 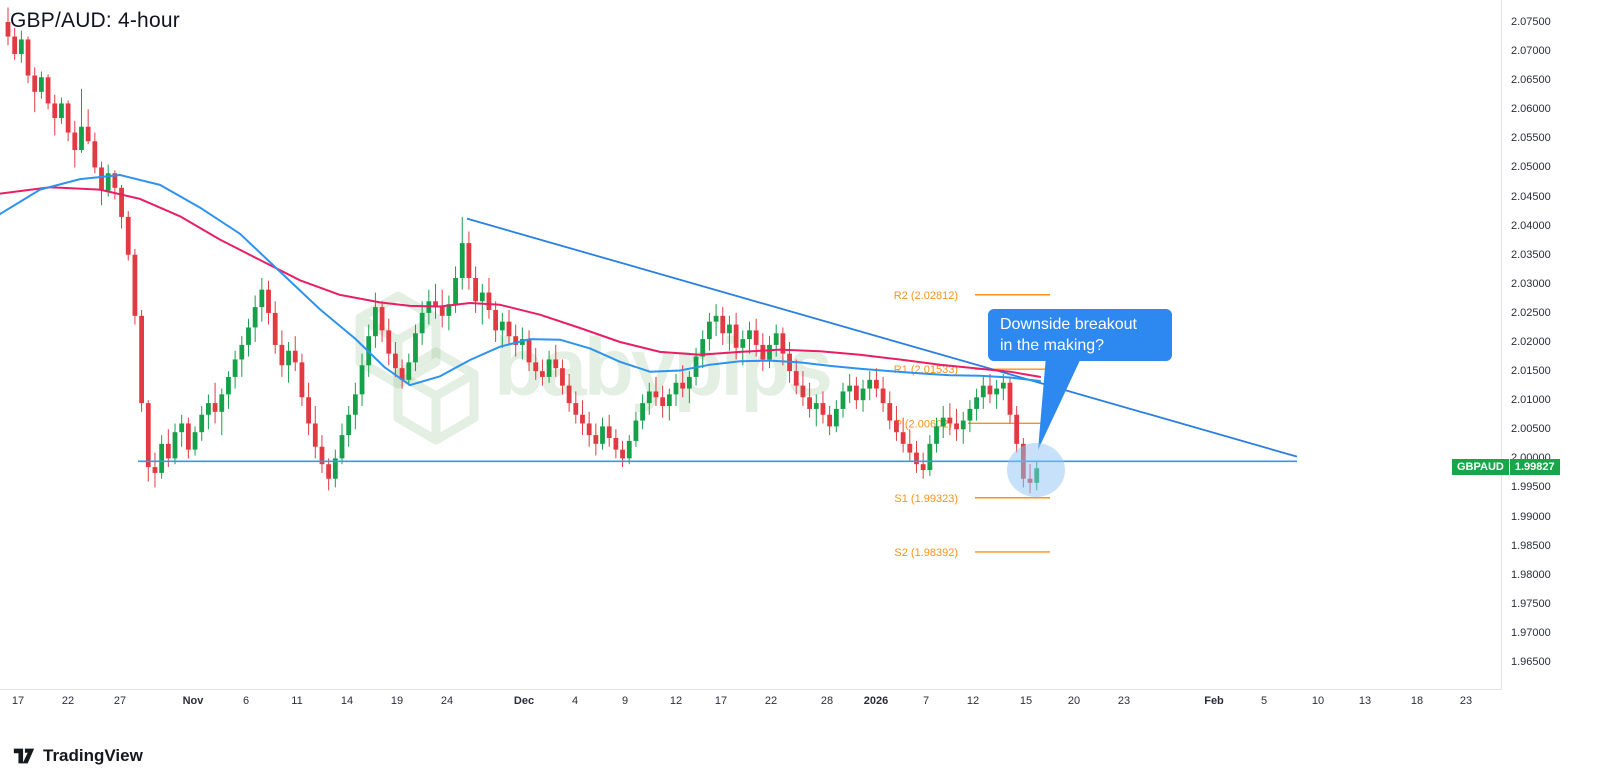 I want to click on time-tick-label: 4, so click(x=575, y=701).